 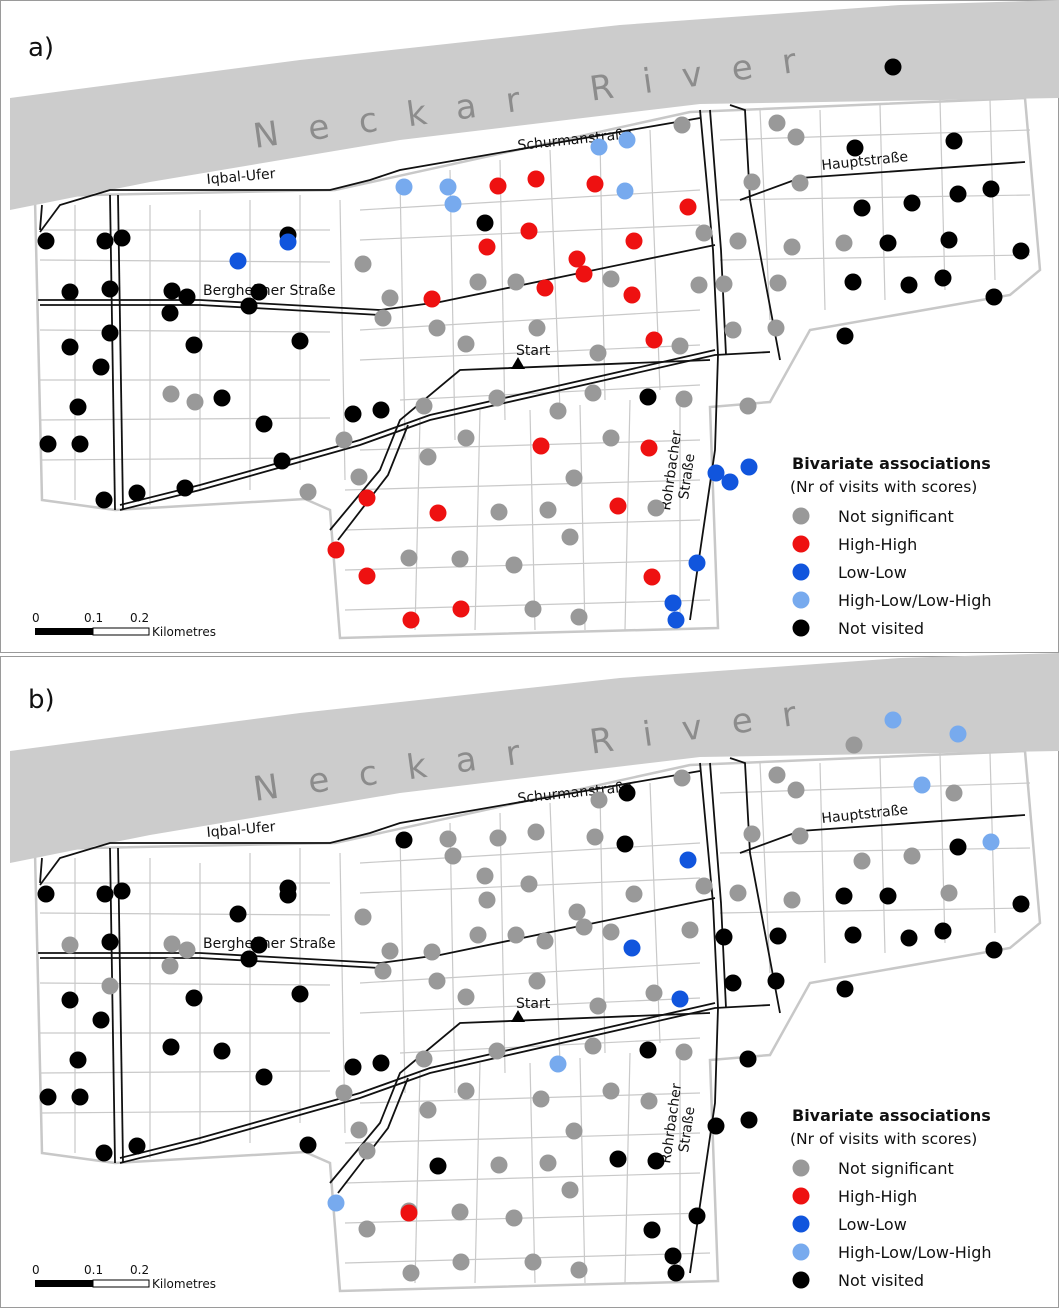 I want to click on legend-swatch-high-low-low-high, so click(x=801, y=600).